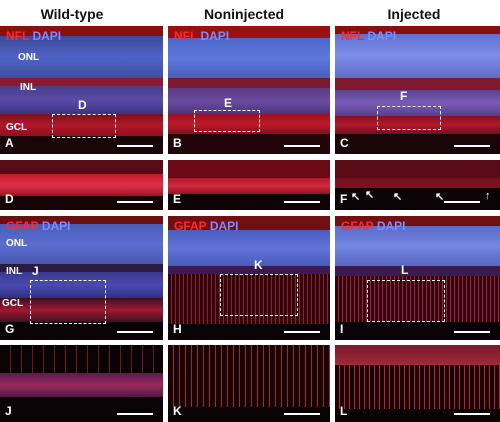  What do you see at coordinates (135, 202) in the screenshot?
I see `scale-bar-d` at bounding box center [135, 202].